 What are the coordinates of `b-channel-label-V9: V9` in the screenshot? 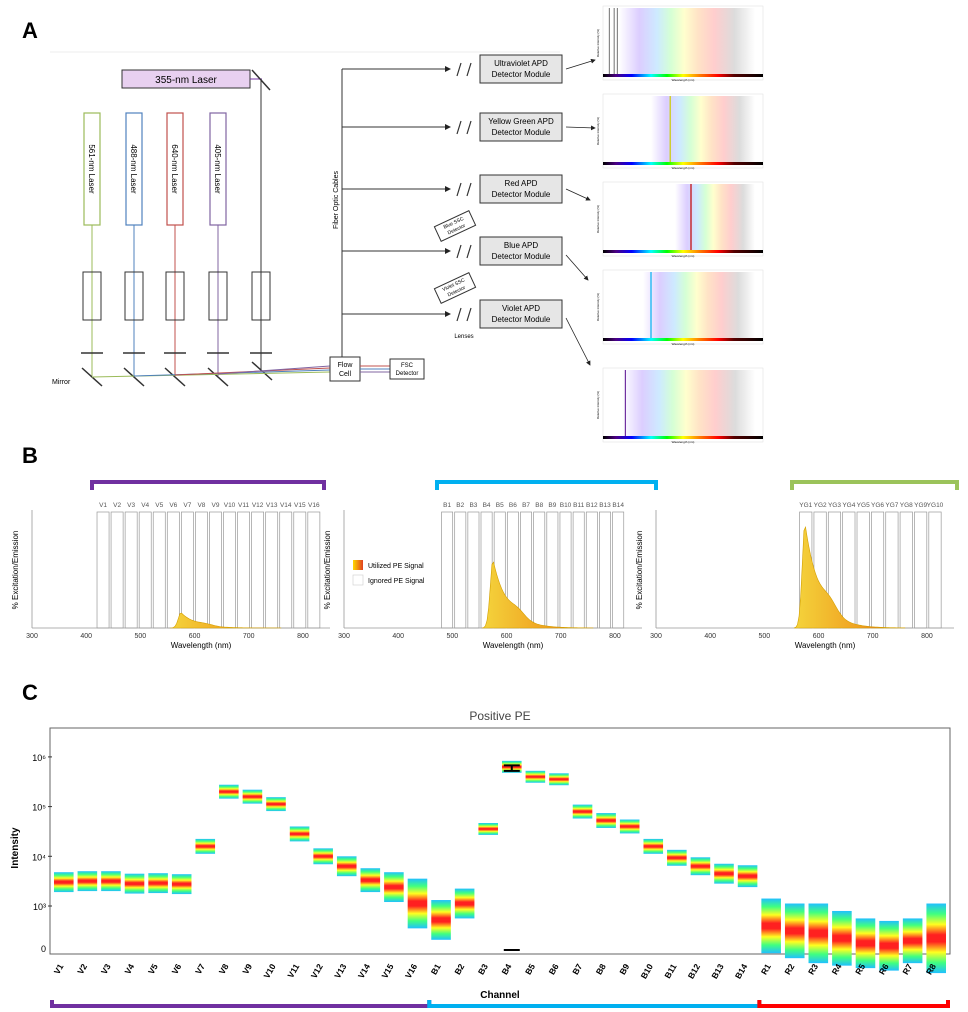 It's located at (215, 505).